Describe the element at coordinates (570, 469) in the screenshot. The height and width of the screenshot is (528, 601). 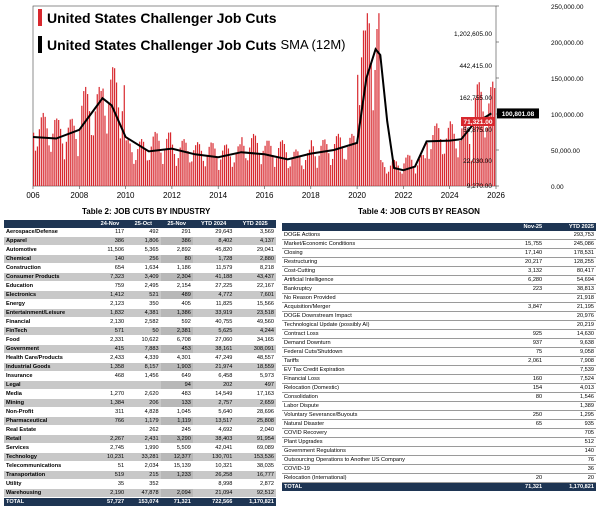
I see `table-cell: 36` at that location.